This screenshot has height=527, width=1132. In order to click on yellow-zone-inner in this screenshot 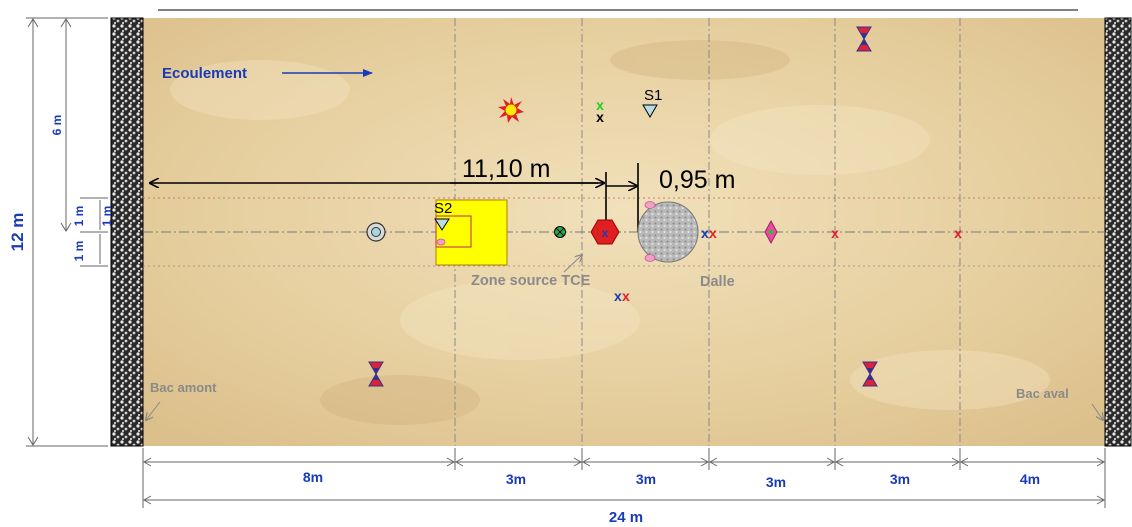, I will do `click(453, 231)`.